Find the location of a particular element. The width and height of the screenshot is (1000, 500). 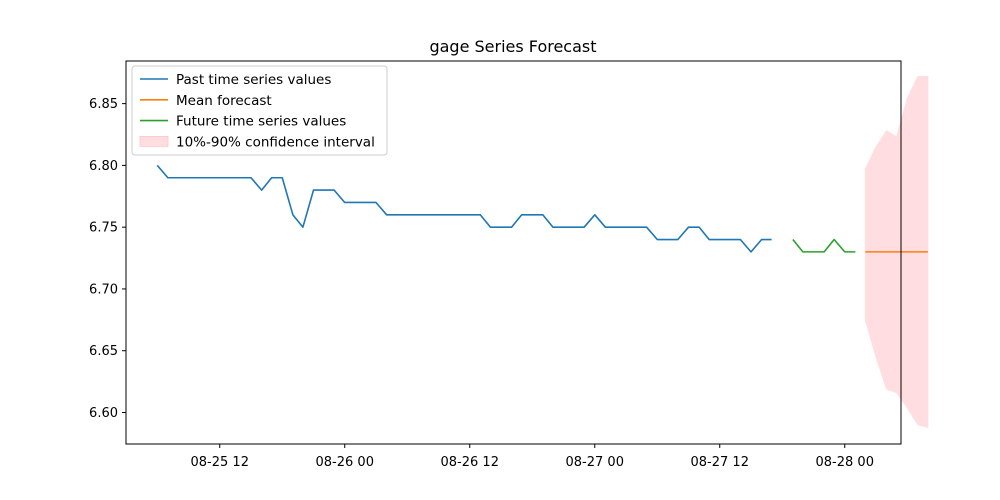

legend-label: Past time series values is located at coordinates (253, 80).